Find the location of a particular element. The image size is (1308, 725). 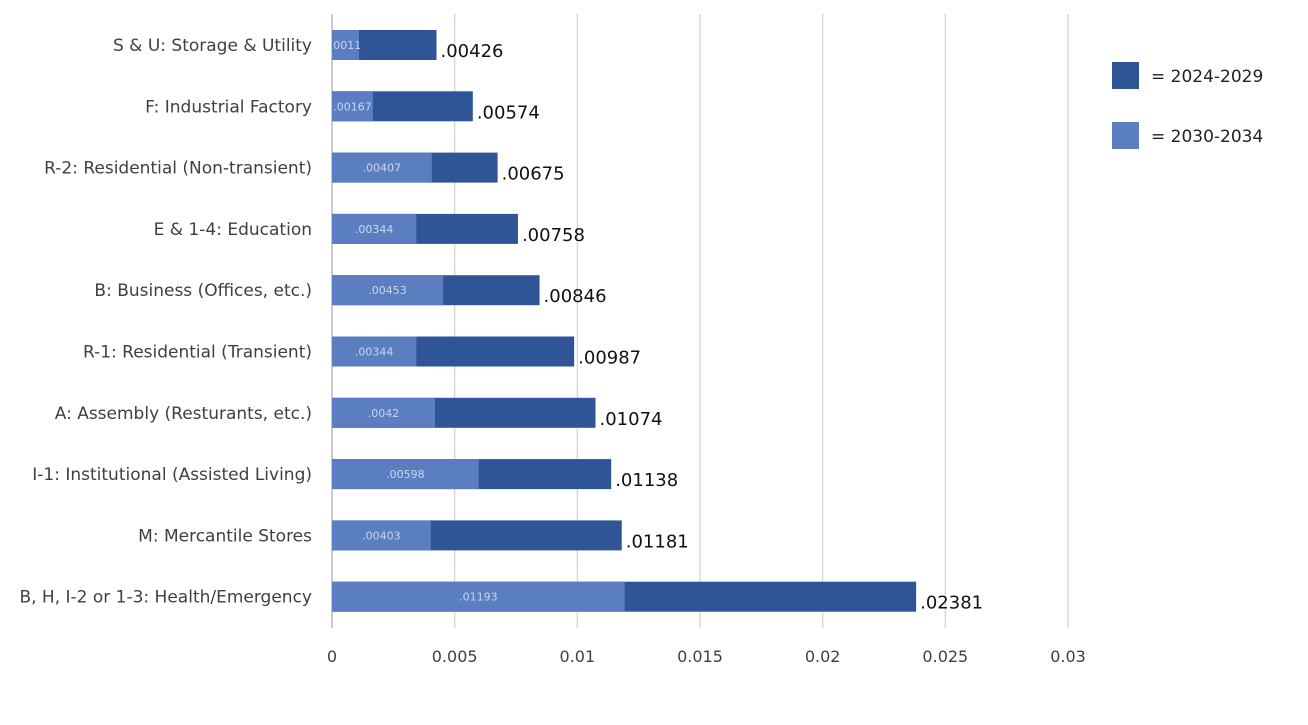

inner-value-label: .00403 is located at coordinates (381, 535).